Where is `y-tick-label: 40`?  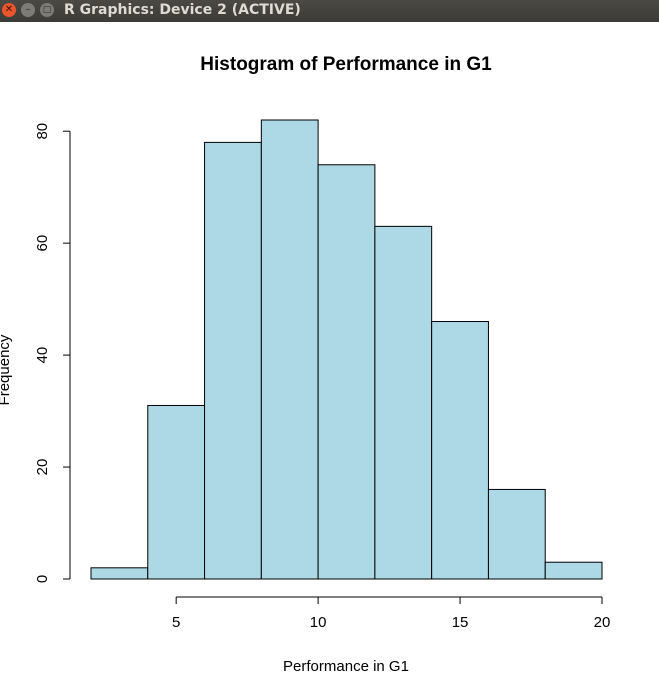
y-tick-label: 40 is located at coordinates (42, 355).